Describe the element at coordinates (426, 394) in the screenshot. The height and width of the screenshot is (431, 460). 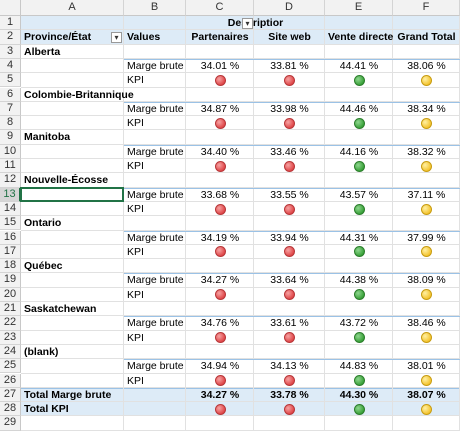
I see `total-margin-value-cell: 38.07 %` at that location.